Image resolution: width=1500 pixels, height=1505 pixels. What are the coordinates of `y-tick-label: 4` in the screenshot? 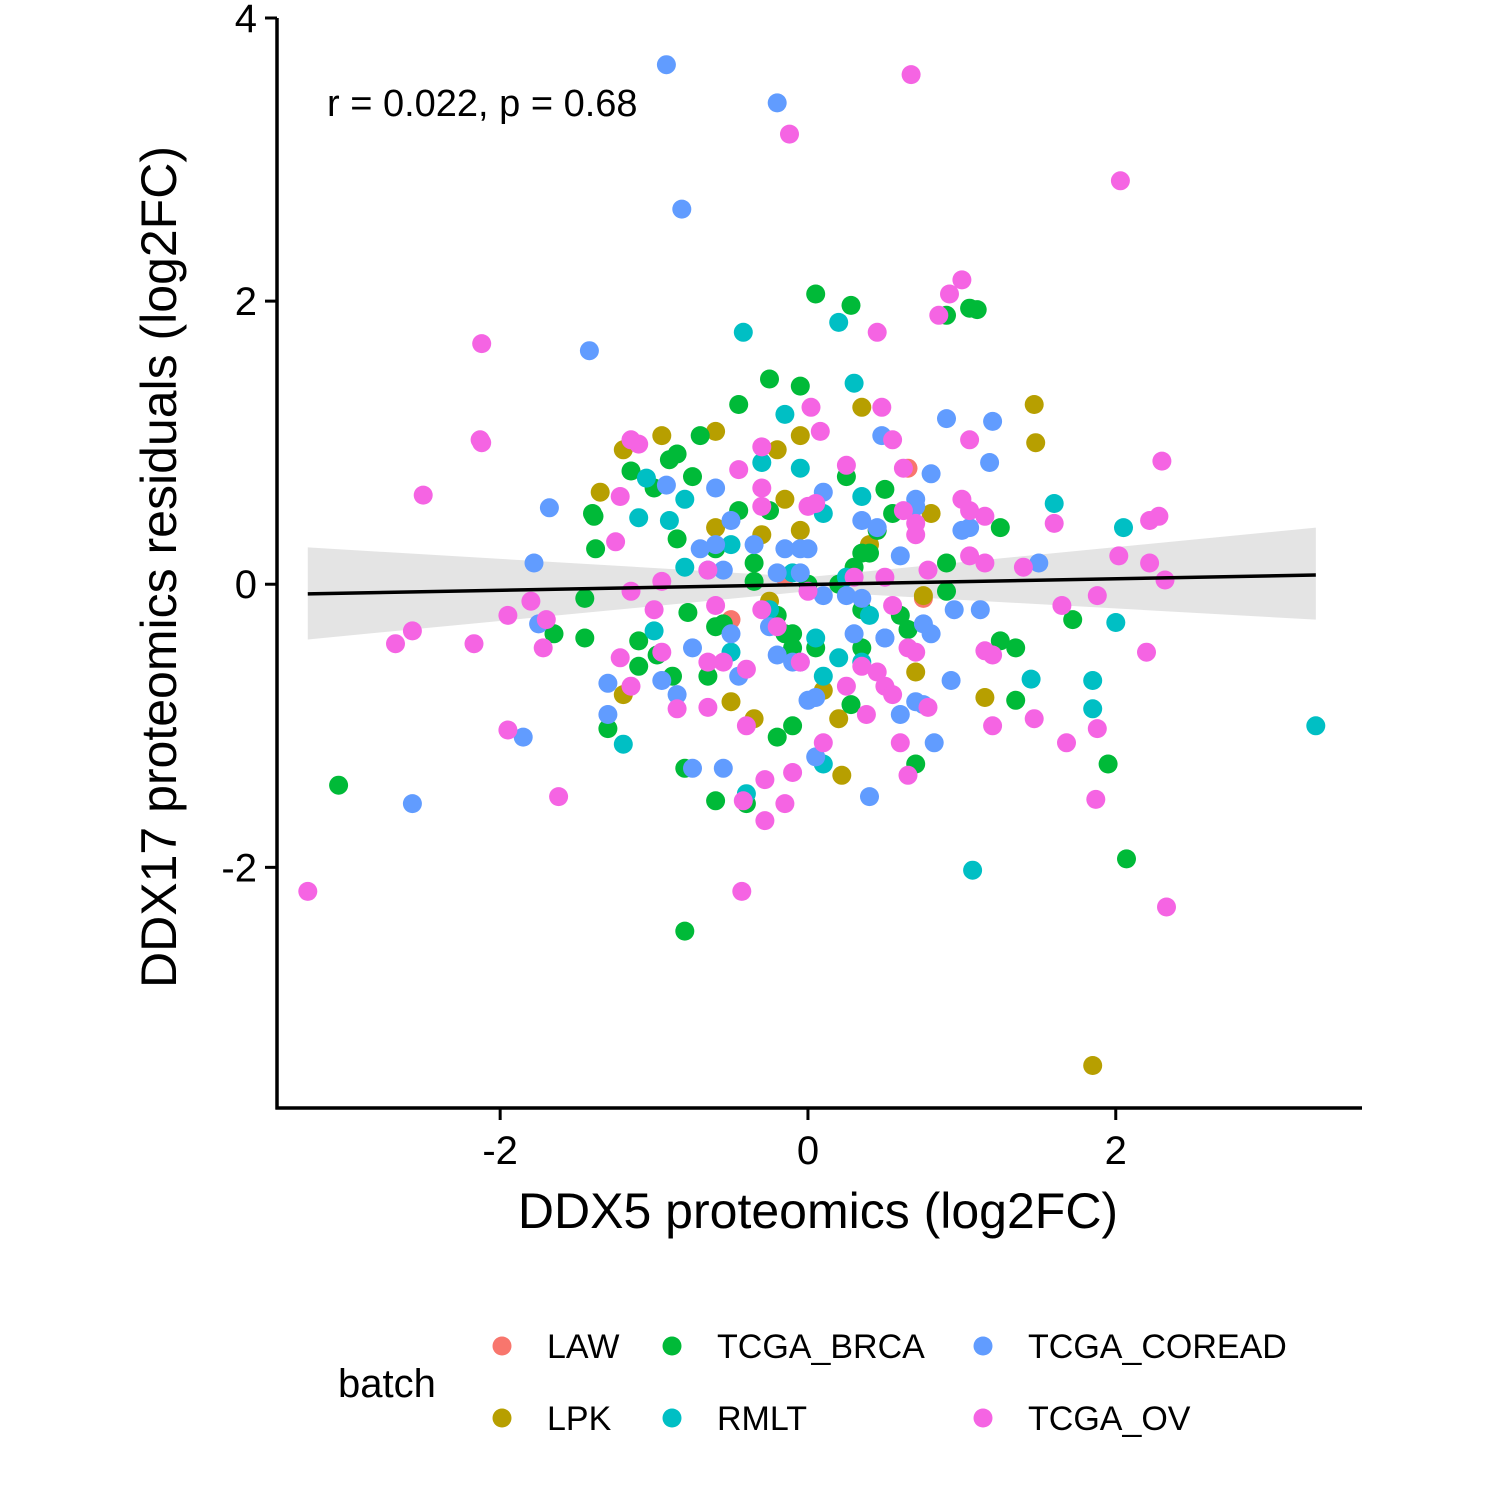 It's located at (246, 20).